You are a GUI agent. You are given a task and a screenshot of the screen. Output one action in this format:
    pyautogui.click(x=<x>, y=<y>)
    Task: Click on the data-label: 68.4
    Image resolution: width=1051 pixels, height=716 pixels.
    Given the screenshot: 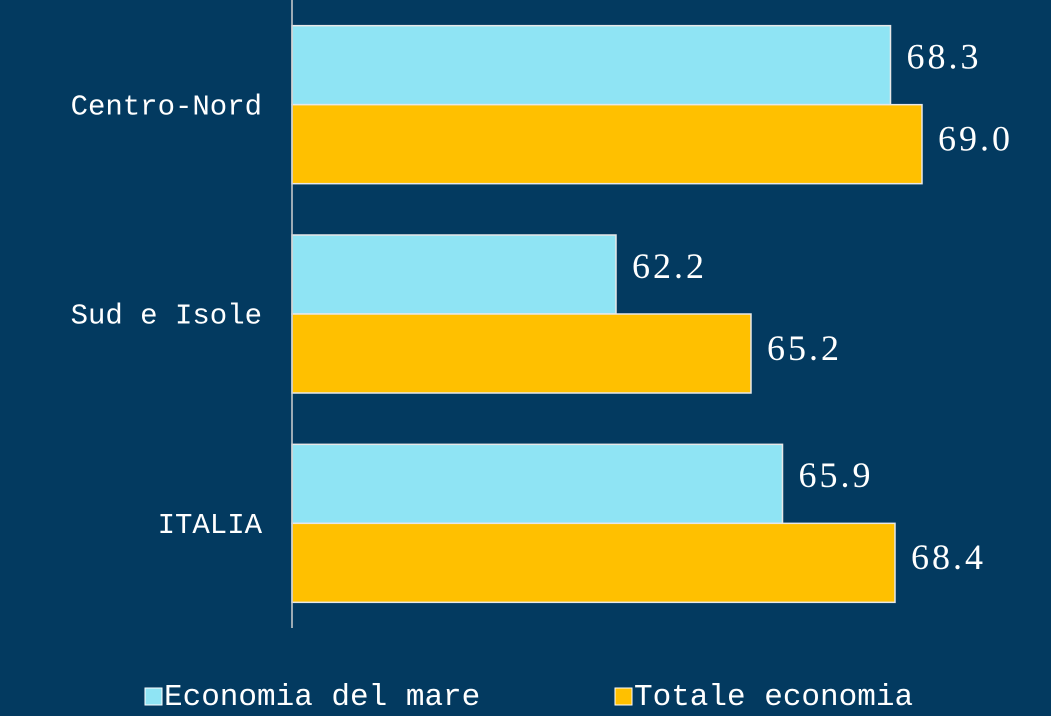 What is the action you would take?
    pyautogui.click(x=948, y=557)
    